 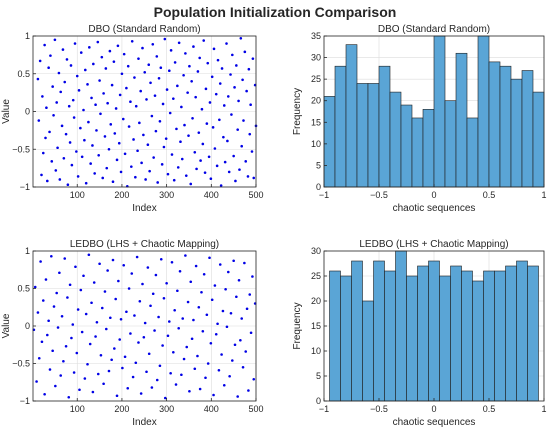 What do you see at coordinates (25, 187) in the screenshot?
I see `dbo-scatter-ytick-label: −1` at bounding box center [25, 187].